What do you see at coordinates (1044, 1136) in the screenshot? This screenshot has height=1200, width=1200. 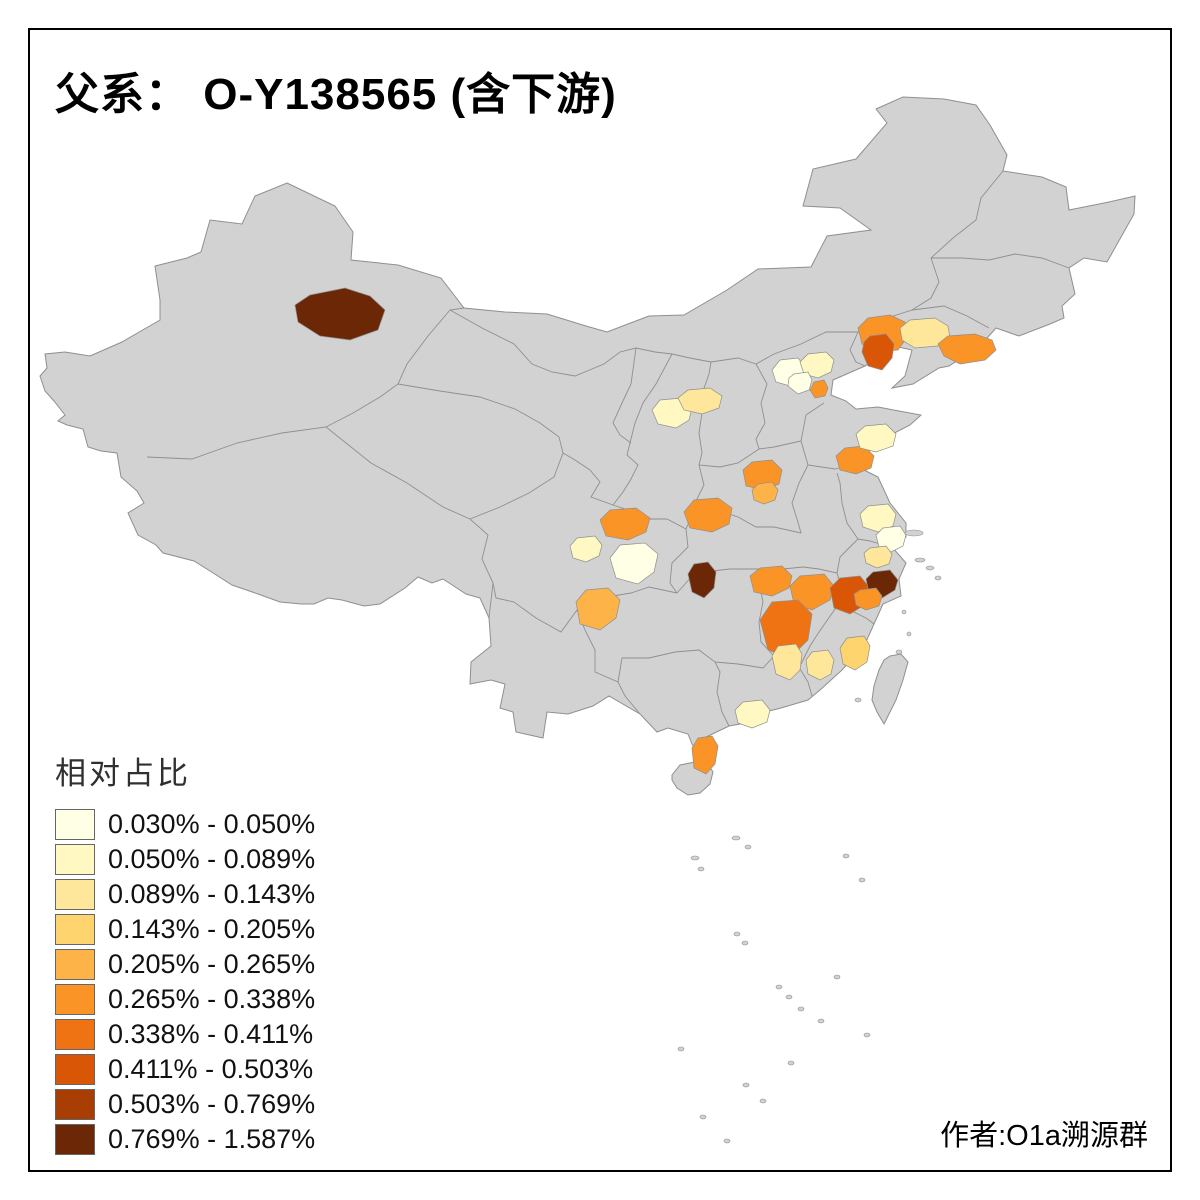 I see `credit-text: 作者:O1a溯源群` at bounding box center [1044, 1136].